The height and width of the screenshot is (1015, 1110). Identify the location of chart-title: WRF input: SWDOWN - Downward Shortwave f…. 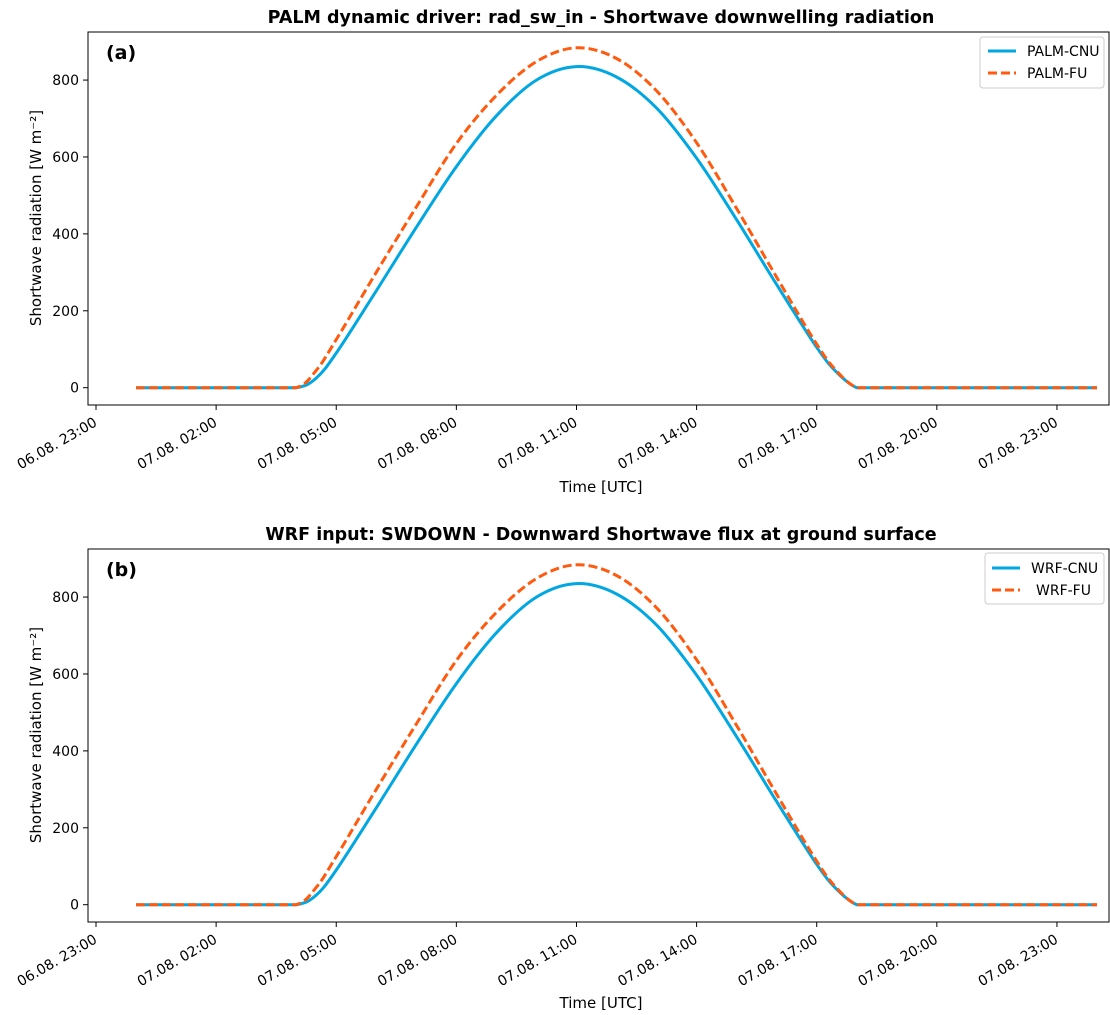
(600, 535).